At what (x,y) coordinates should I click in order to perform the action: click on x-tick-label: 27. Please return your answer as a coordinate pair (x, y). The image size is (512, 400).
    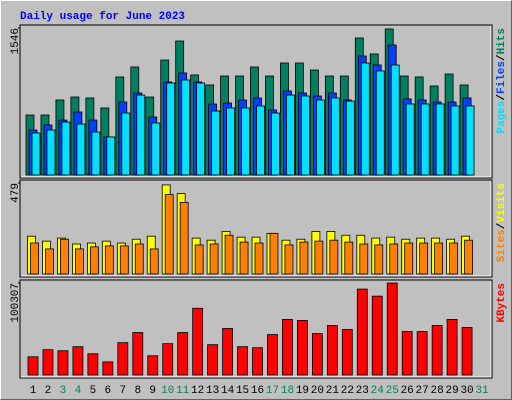
    Looking at the image, I should click on (422, 391).